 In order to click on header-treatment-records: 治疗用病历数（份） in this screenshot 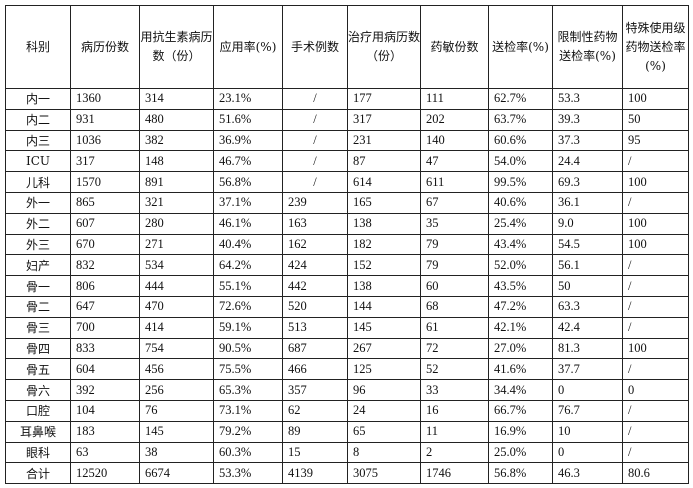, I will do `click(384, 47)`.